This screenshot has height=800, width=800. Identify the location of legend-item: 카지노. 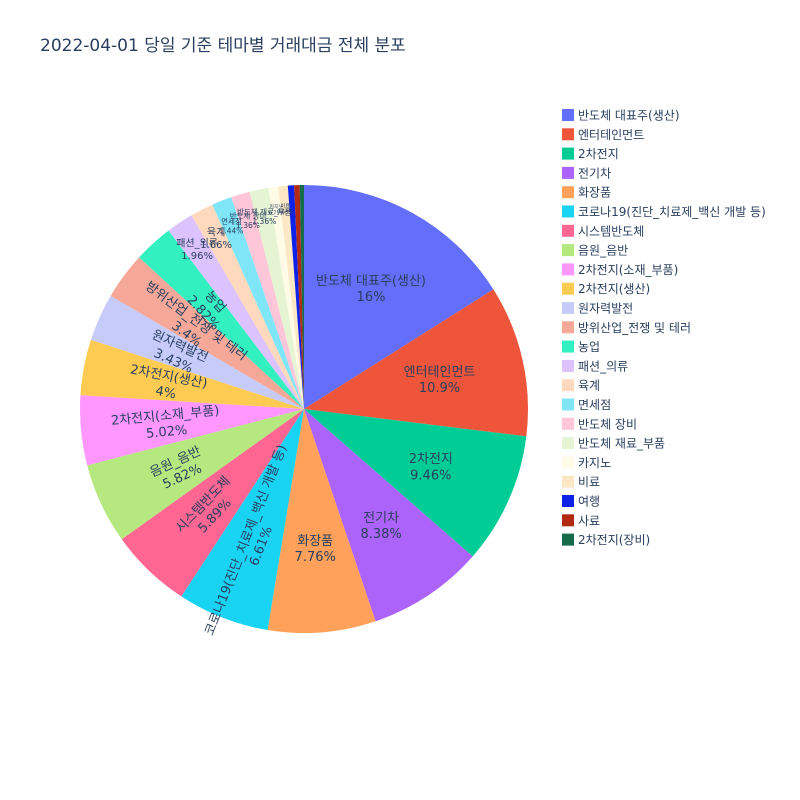
(586, 463).